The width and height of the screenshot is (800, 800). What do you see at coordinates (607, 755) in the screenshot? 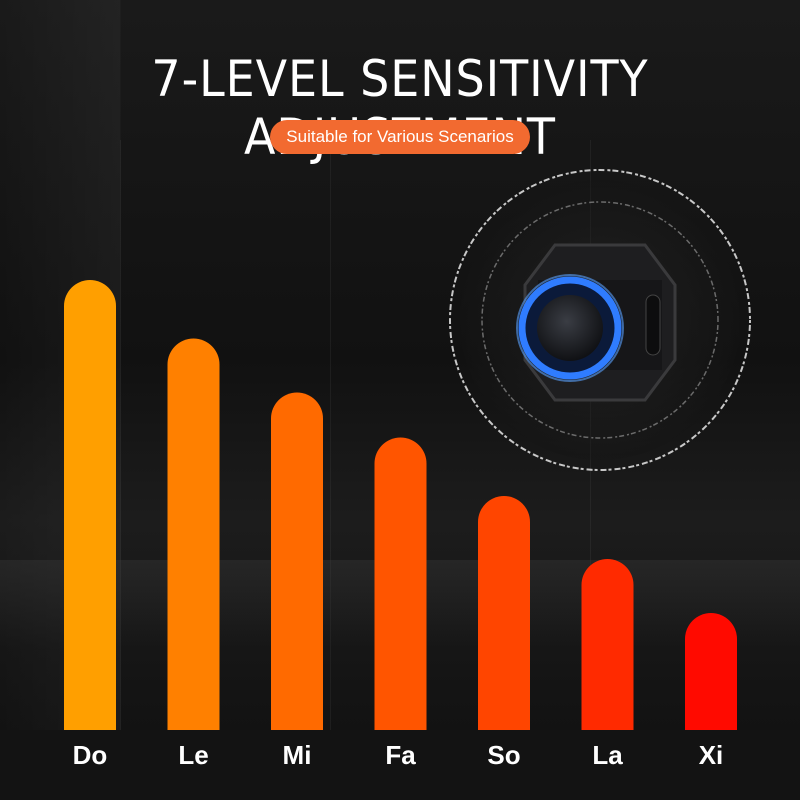
I see `level-label-la: La` at bounding box center [607, 755].